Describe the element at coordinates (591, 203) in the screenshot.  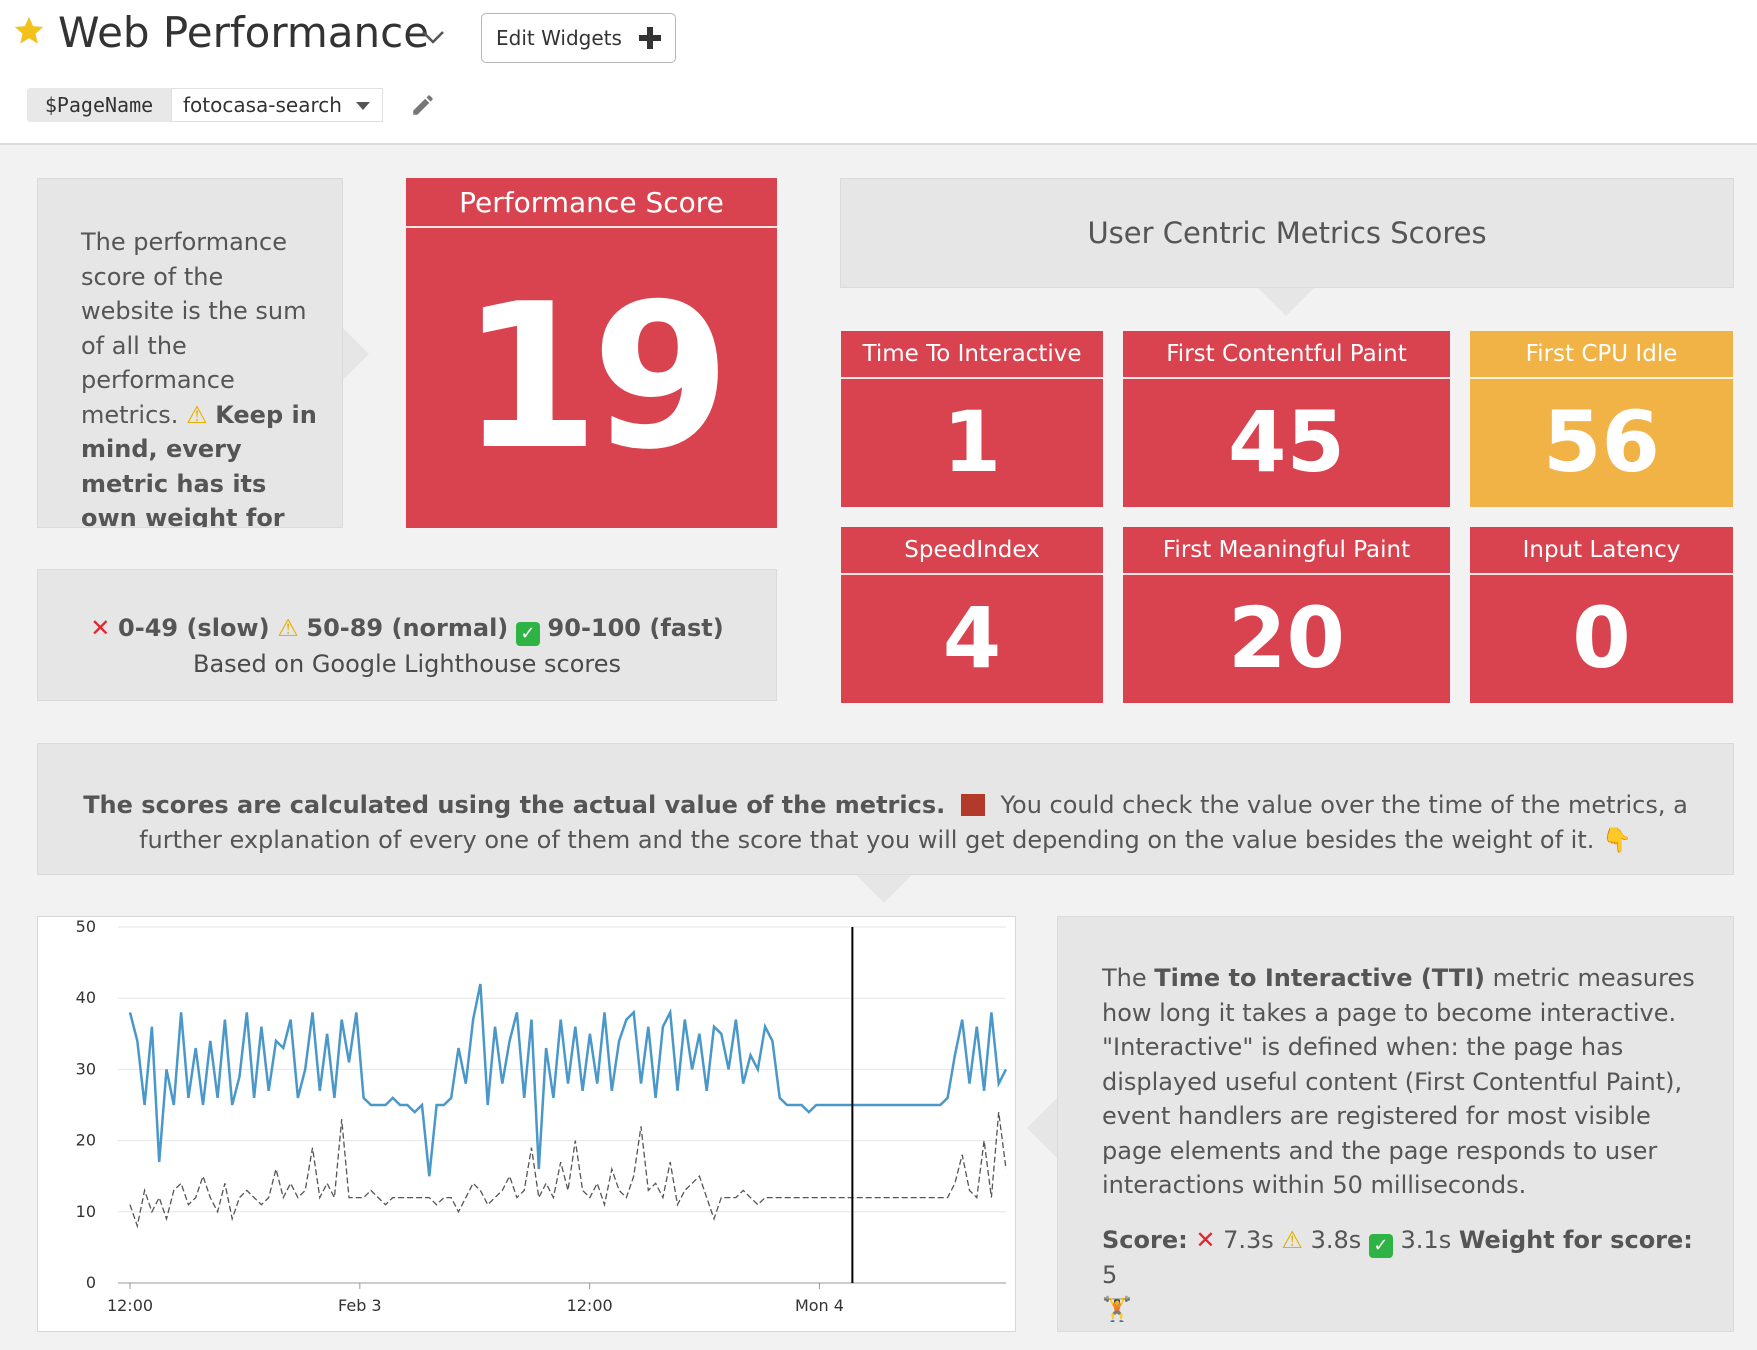
I see `performance-score-title: Performance Score` at that location.